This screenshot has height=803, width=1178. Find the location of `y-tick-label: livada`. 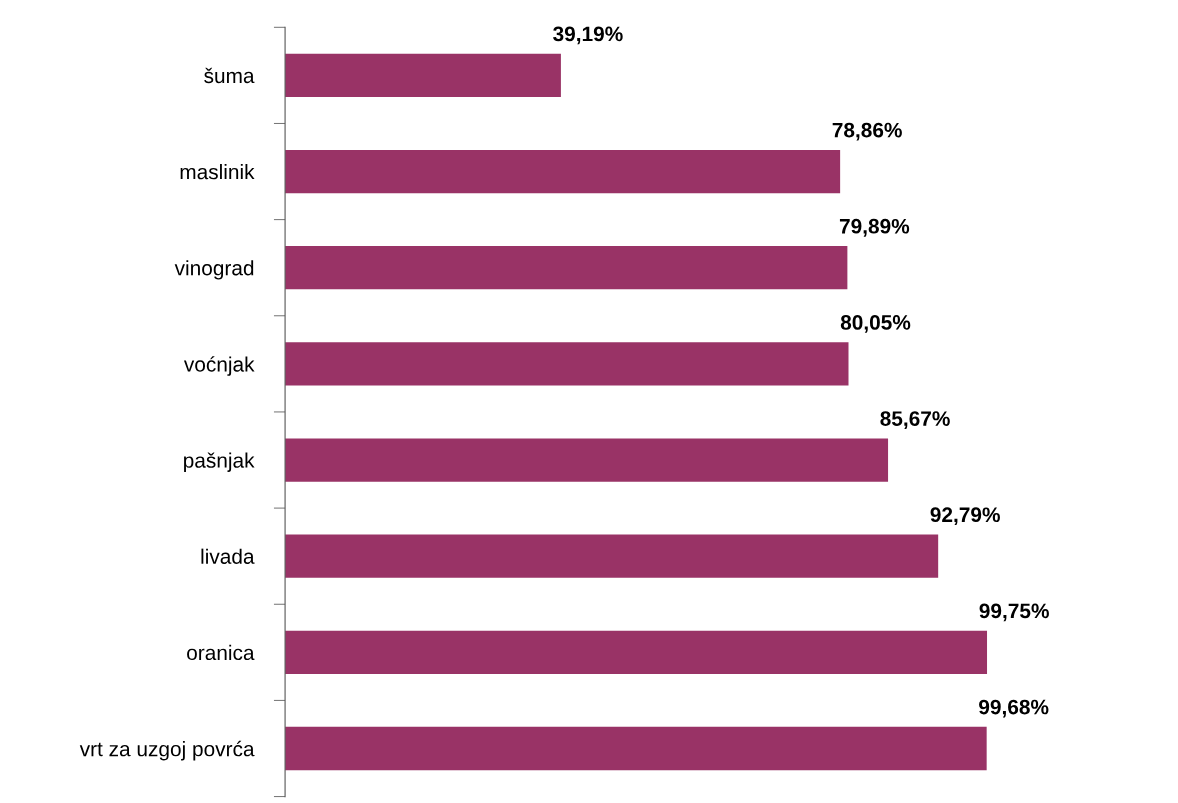

y-tick-label: livada is located at coordinates (228, 556).